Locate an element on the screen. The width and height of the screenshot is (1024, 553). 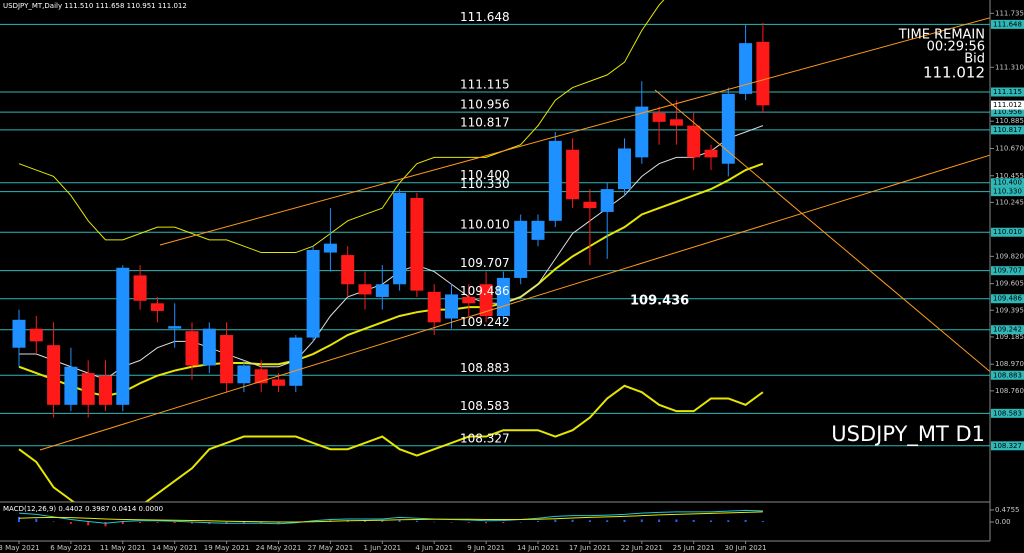
level-label: 109.707 is located at coordinates (485, 263).